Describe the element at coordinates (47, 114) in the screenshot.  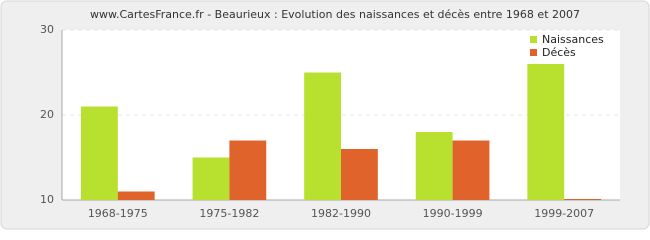
I see `y-tick-label: 20` at that location.